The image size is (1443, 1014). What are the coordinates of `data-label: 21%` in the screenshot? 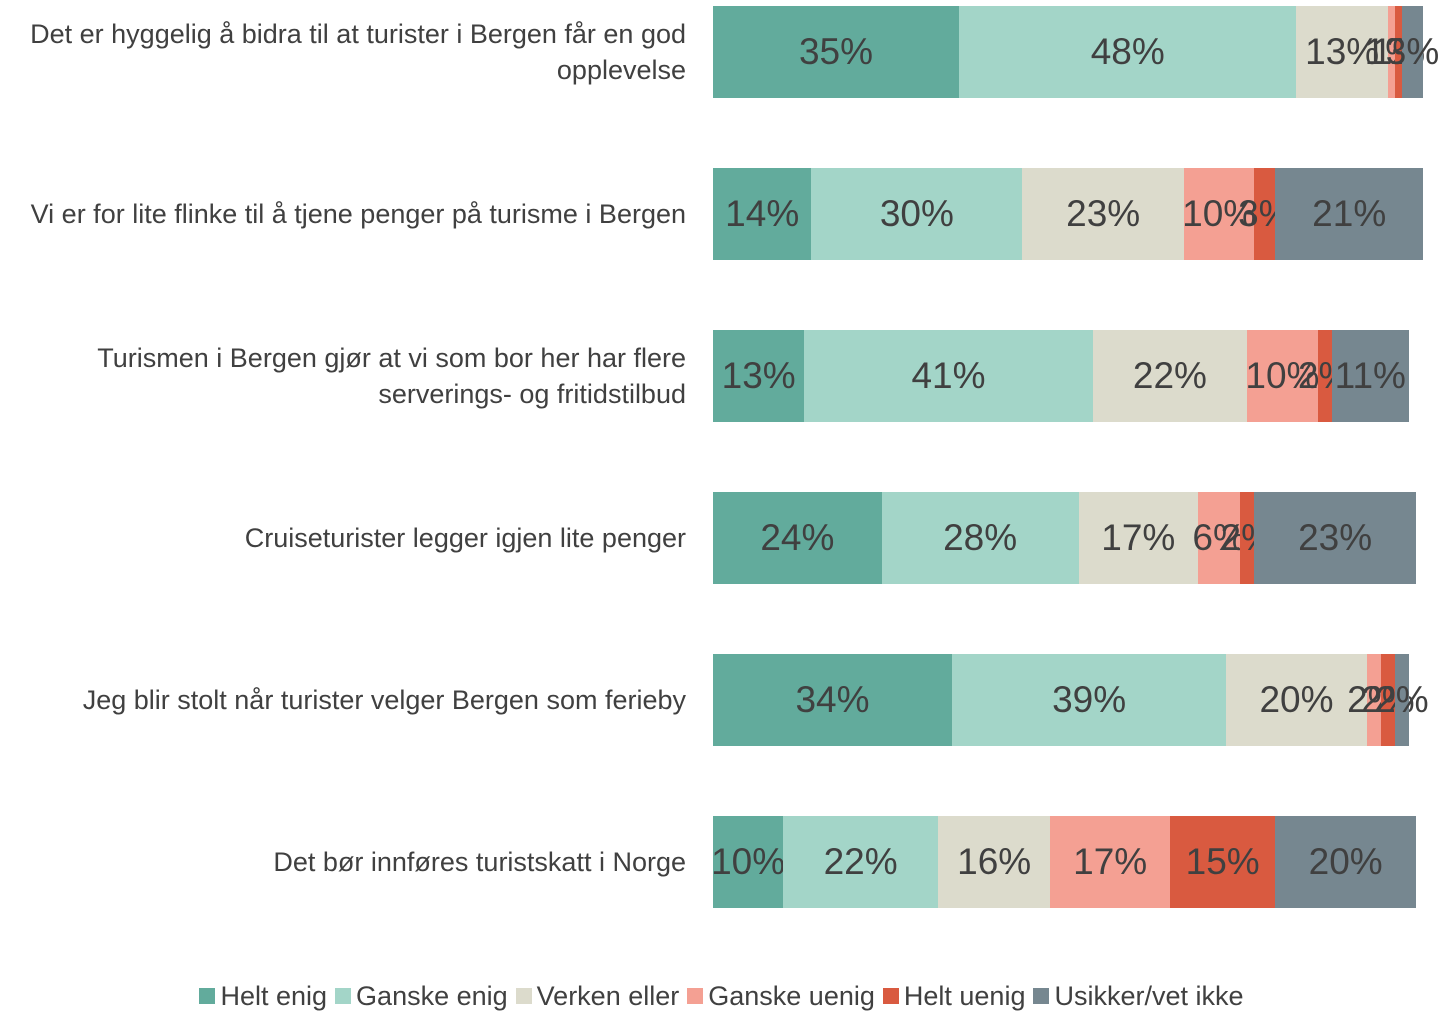 It's located at (1349, 213).